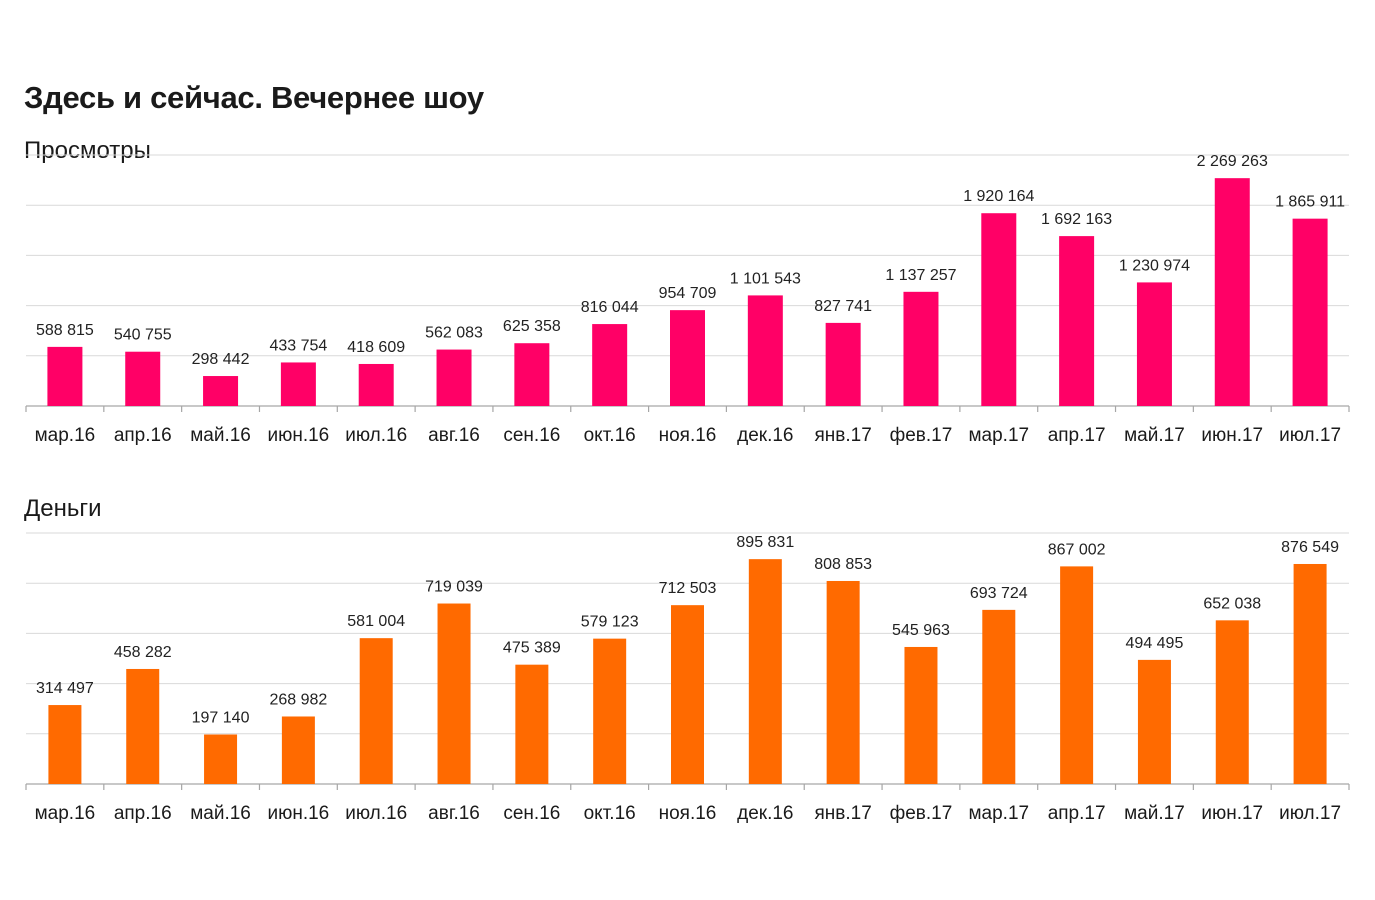 The height and width of the screenshot is (900, 1375). What do you see at coordinates (1077, 435) in the screenshot?
I see `views-category-label: апр.17` at bounding box center [1077, 435].